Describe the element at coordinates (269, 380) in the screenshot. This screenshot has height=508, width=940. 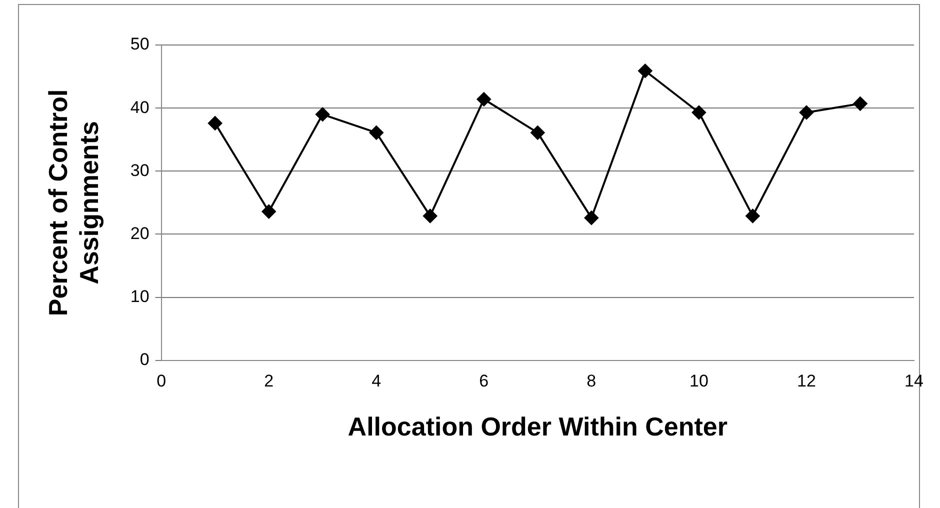
I see `x-tick-label: 2` at that location.